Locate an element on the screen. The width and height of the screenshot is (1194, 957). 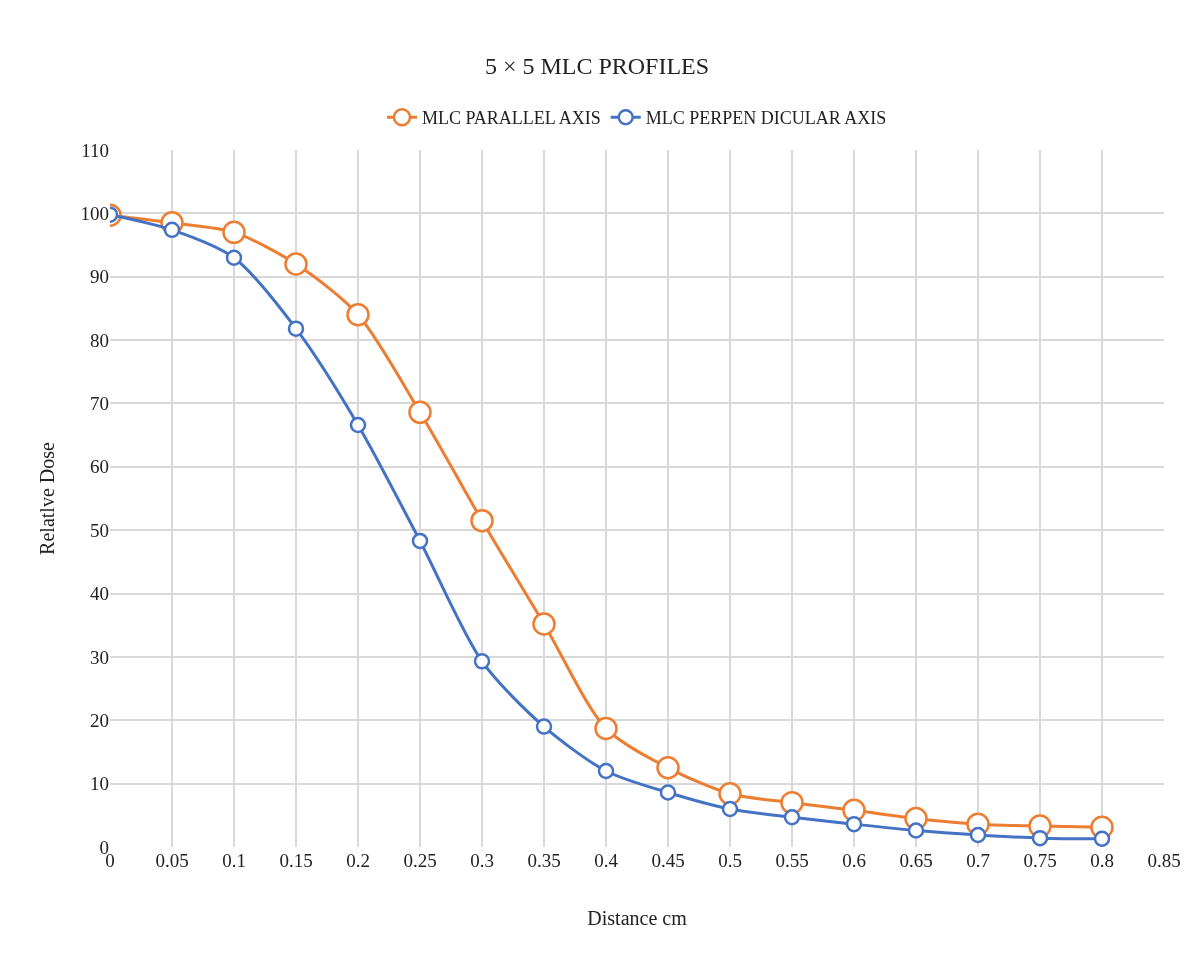
x-tick-label: 0.7 is located at coordinates (978, 860).